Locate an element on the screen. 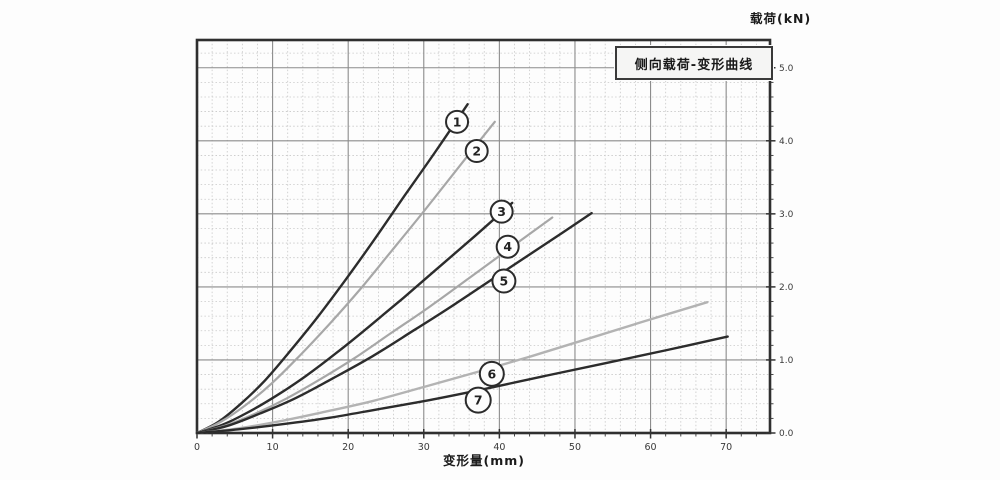 This screenshot has width=1000, height=480. x-axis-title-text: 变形量(mm) is located at coordinates (484, 460).